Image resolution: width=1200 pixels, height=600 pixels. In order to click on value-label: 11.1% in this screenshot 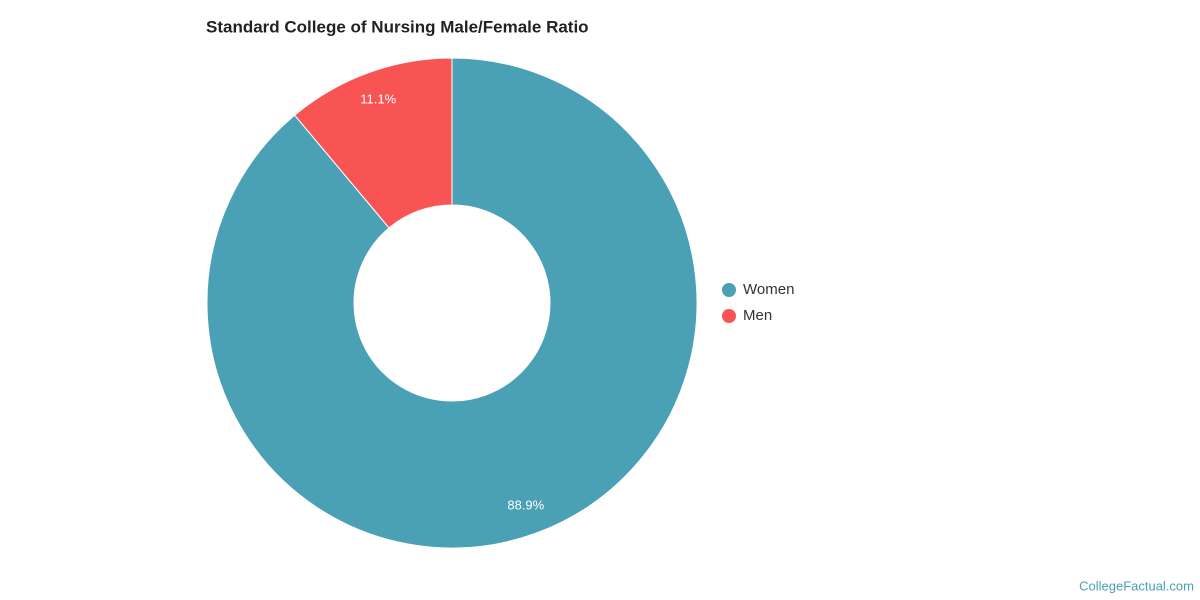, I will do `click(378, 98)`.